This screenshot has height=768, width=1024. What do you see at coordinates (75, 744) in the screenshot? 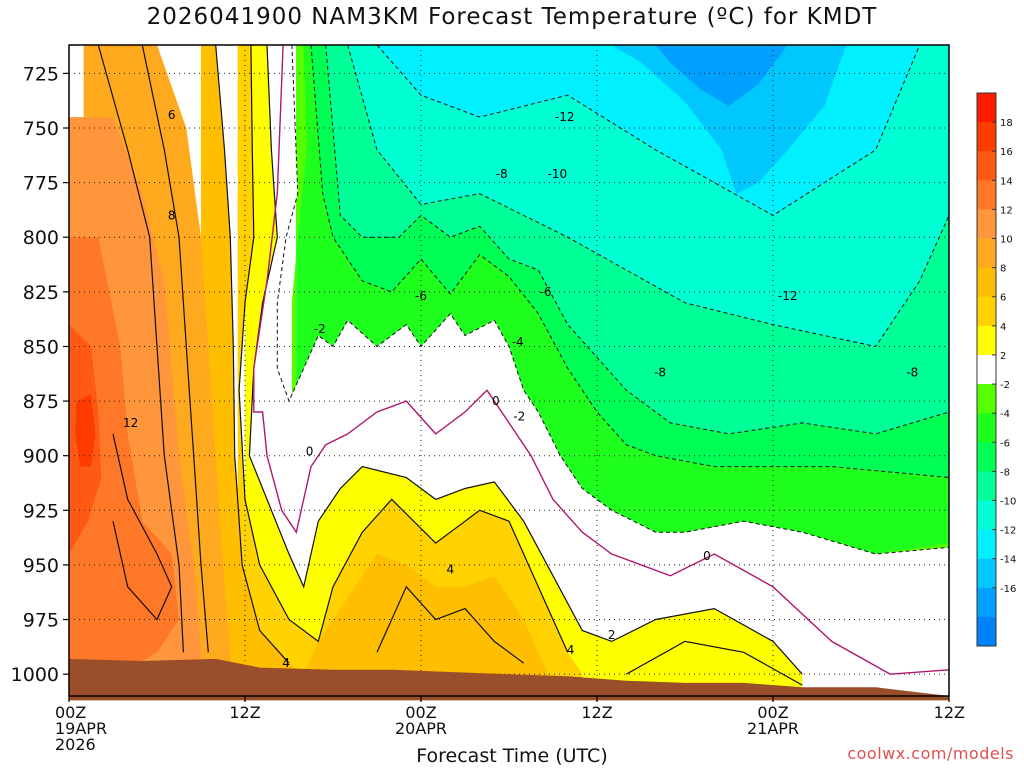
I see `x-tick-label: 2026` at bounding box center [75, 744].